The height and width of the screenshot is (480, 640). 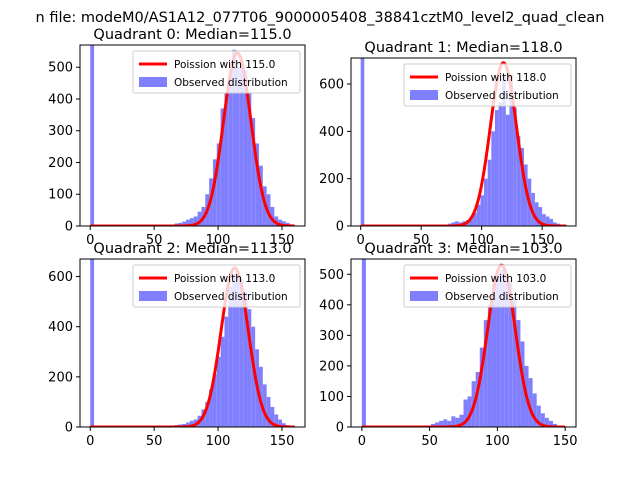 What do you see at coordinates (60, 163) in the screenshot?
I see `y-tick-label: 200` at bounding box center [60, 163].